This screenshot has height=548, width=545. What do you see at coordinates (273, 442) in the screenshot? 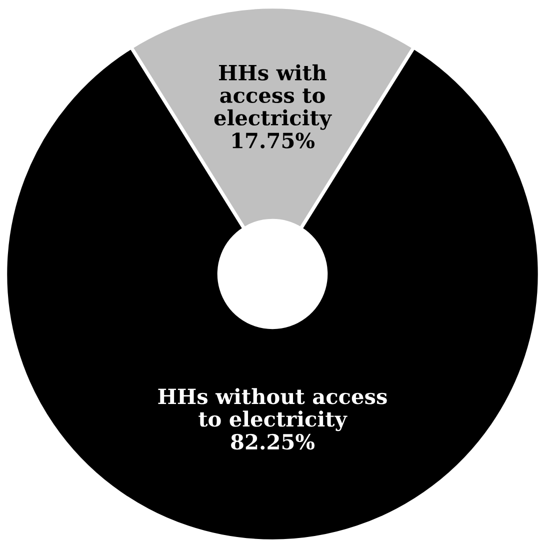
I see `data-label: 82.25%` at bounding box center [273, 442].